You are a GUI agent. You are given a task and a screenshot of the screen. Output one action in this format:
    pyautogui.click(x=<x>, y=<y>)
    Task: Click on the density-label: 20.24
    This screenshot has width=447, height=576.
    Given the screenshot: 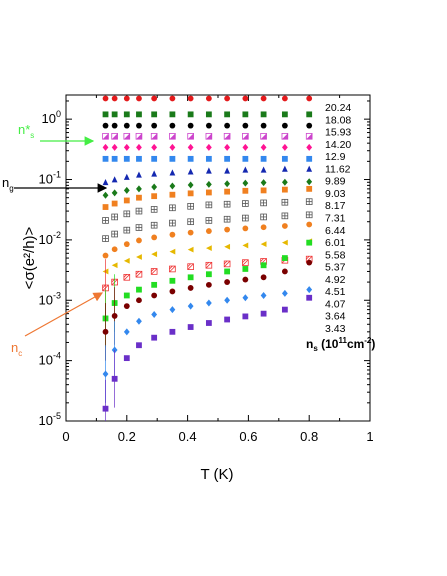 What is the action you would take?
    pyautogui.click(x=338, y=108)
    